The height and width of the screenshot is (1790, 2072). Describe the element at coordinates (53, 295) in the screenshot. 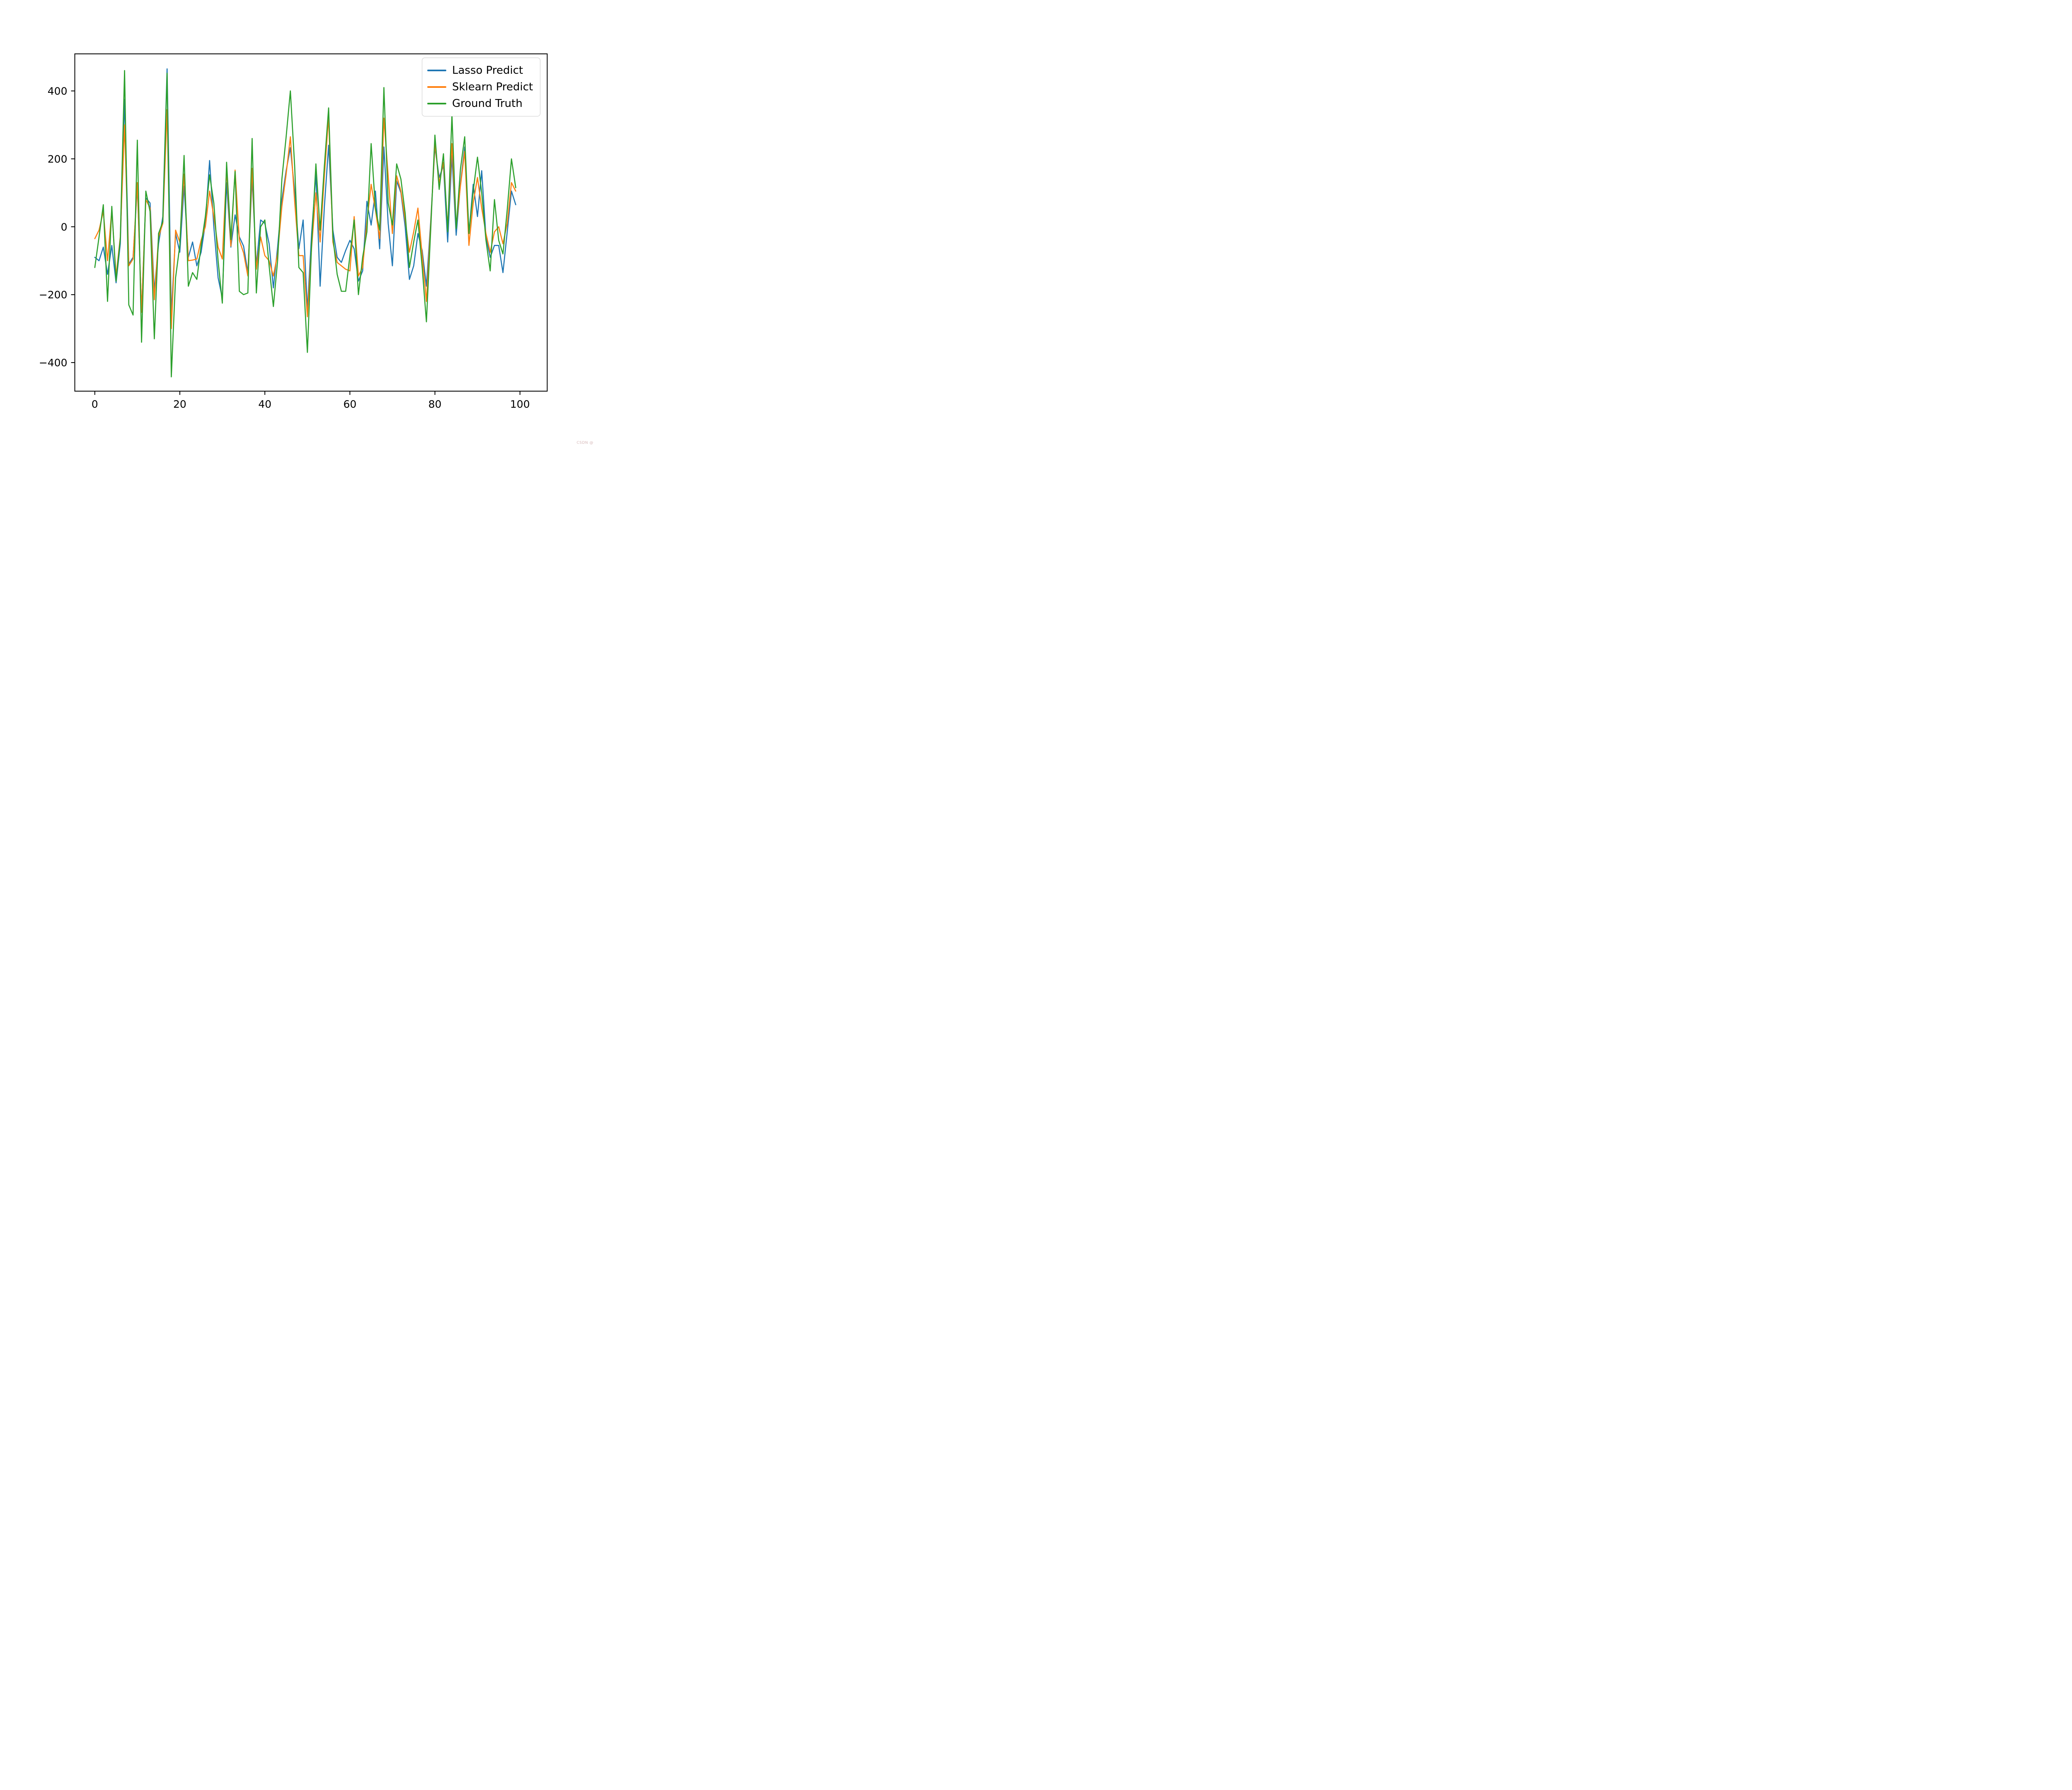

I see `y-tick-label: −200` at that location.